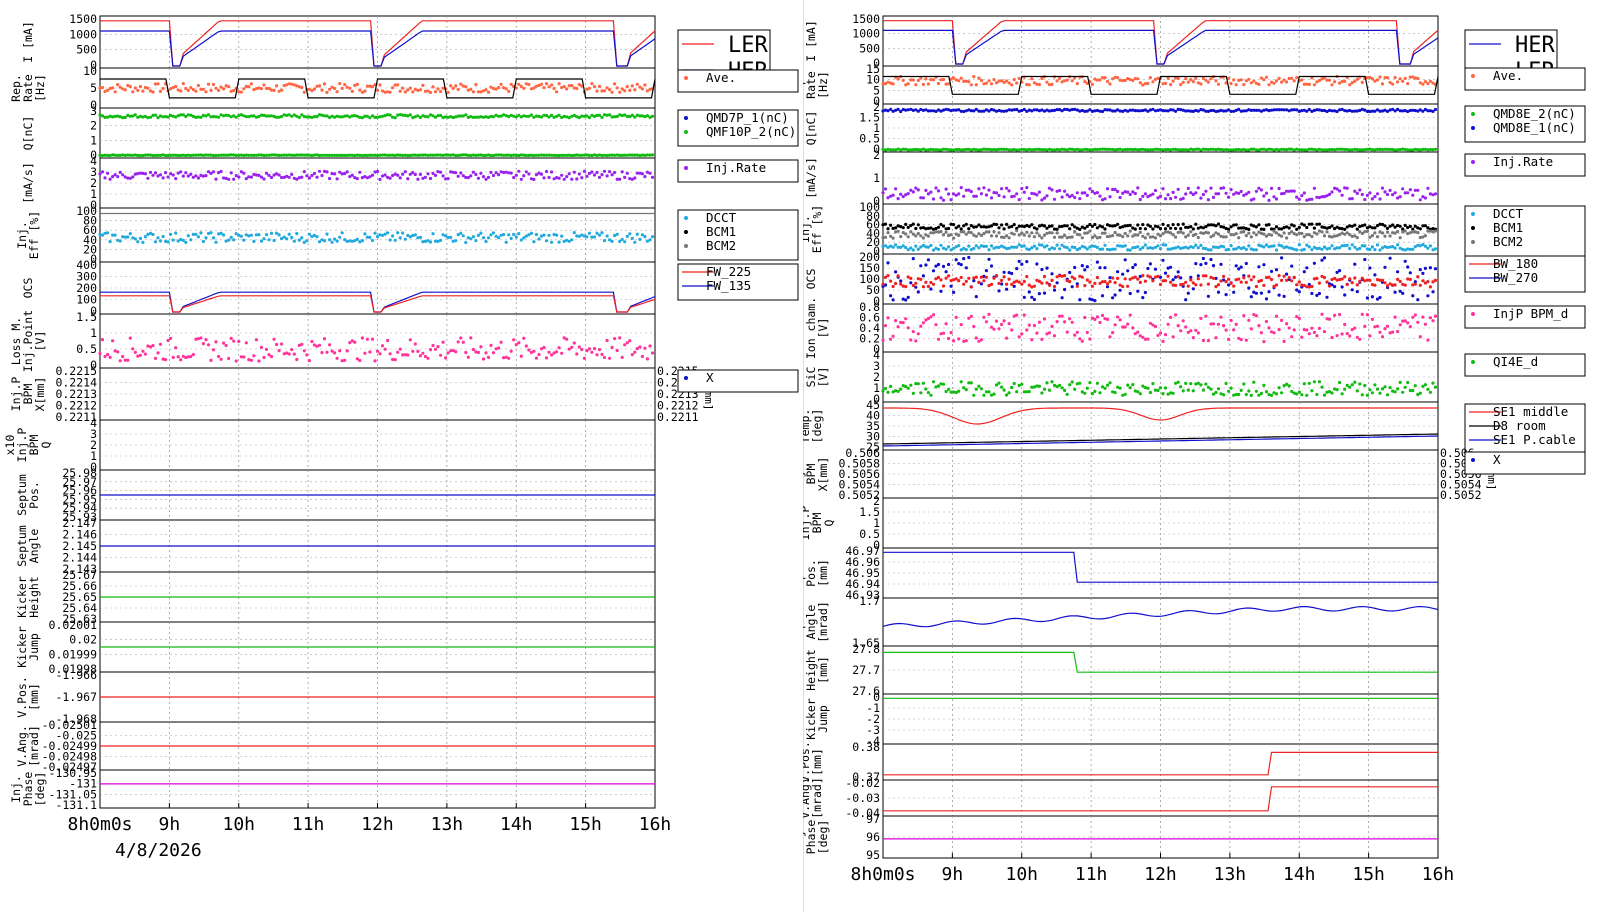 Image resolution: width=1606 pixels, height=912 pixels. What do you see at coordinates (1523, 161) in the screenshot?
I see `legend-label: Inj.Rate` at bounding box center [1523, 161].